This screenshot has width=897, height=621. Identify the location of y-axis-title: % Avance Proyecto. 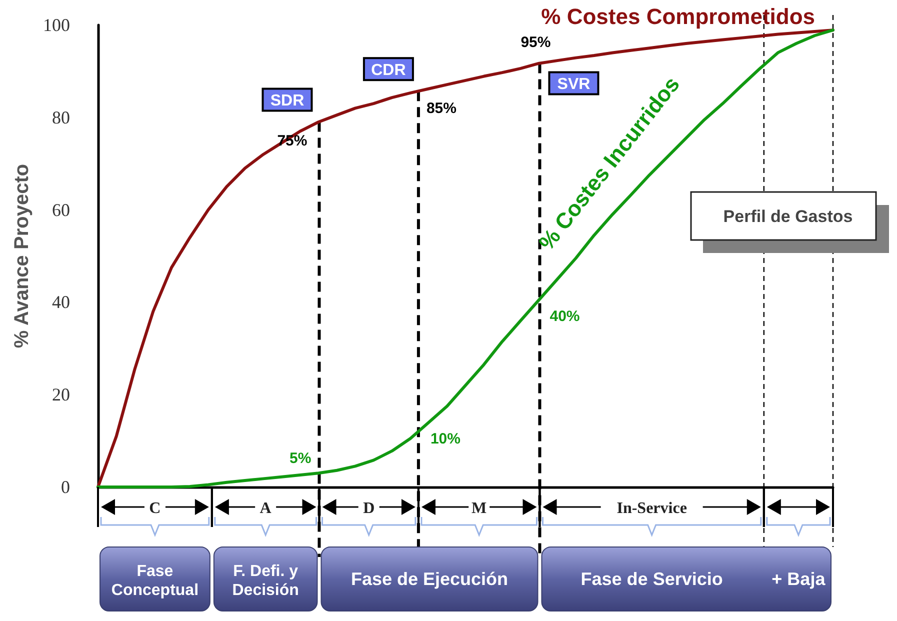
(22, 256).